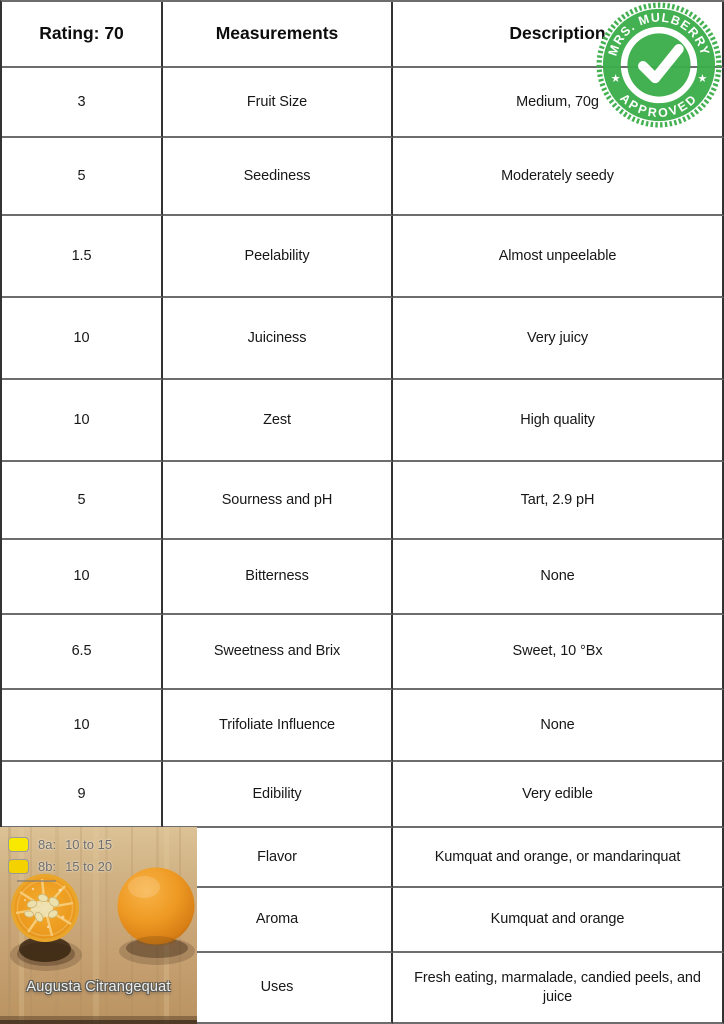 This screenshot has width=724, height=1024. Describe the element at coordinates (558, 920) in the screenshot. I see `description-value: Kumquat and orange` at that location.